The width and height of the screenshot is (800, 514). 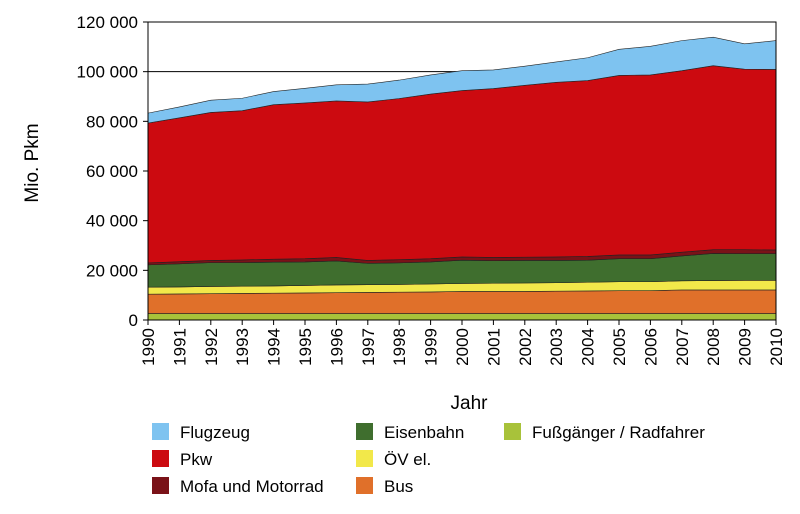 What do you see at coordinates (112, 171) in the screenshot?
I see `y-tick-label: 60 000` at bounding box center [112, 171].